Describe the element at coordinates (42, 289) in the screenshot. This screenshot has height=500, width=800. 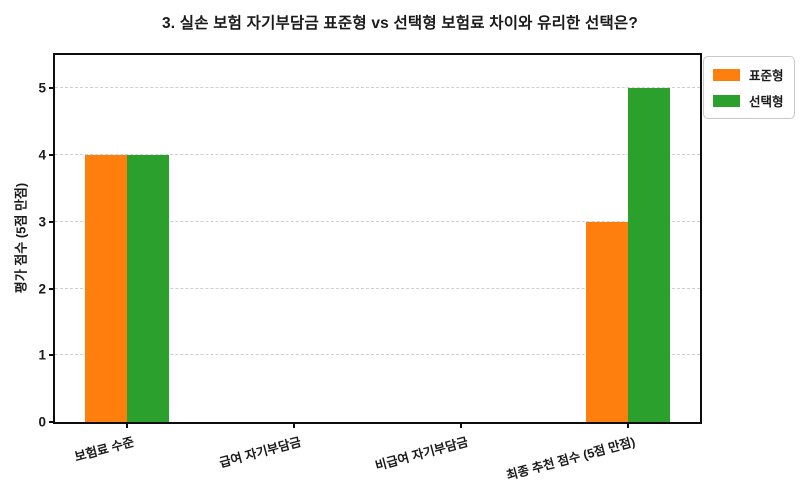
I see `y-tick-label-2: 2` at that location.